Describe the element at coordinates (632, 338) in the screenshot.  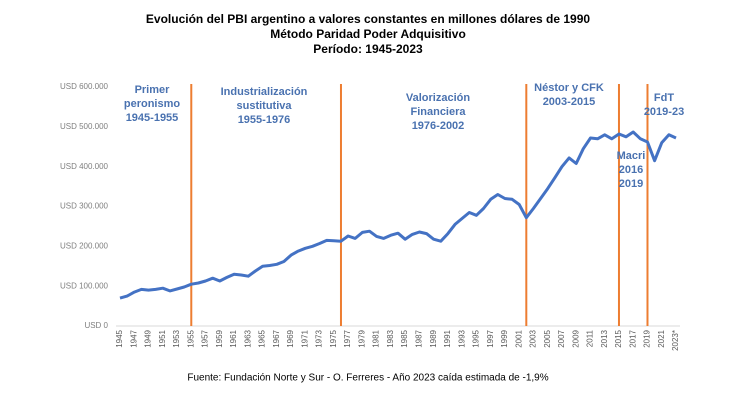
I see `x-tick-label: 2017` at that location.